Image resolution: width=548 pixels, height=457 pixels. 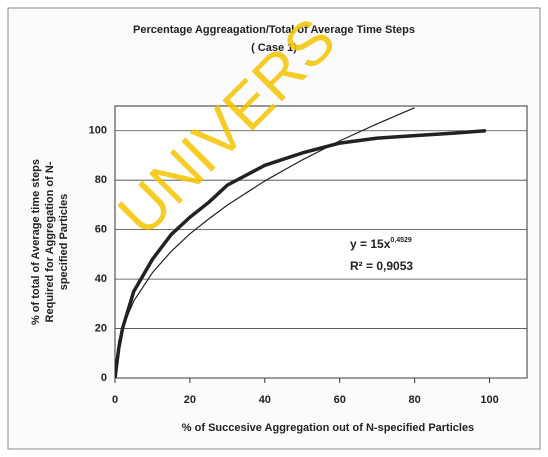 I want to click on y-axis-label-line: specified Particles, so click(x=64, y=242).